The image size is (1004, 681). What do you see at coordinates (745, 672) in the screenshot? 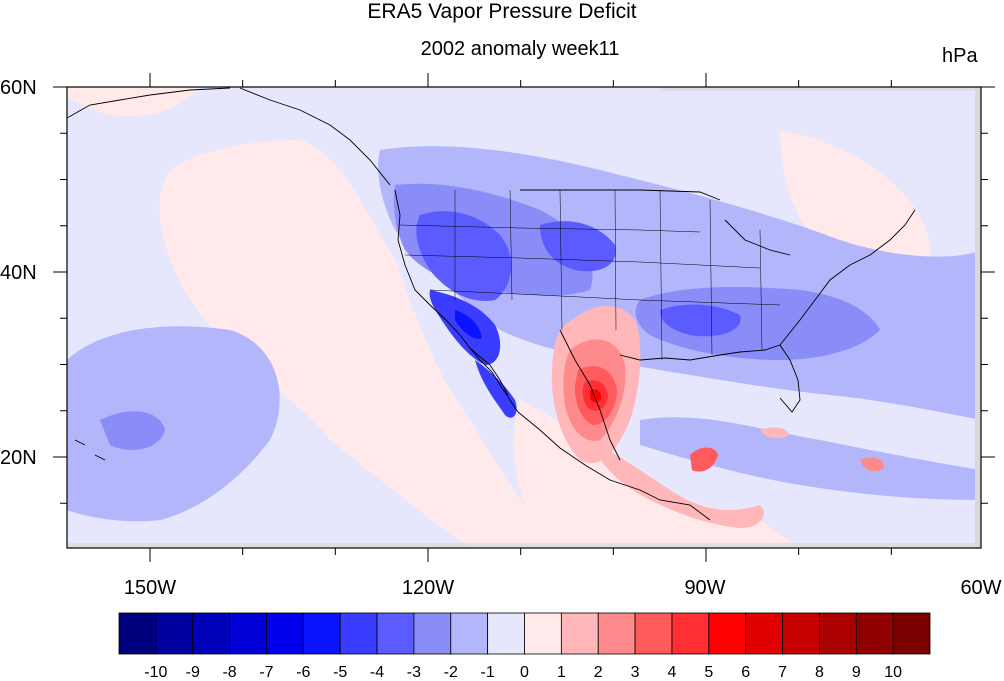
I see `colorbar-tick-label: 6` at bounding box center [745, 672].